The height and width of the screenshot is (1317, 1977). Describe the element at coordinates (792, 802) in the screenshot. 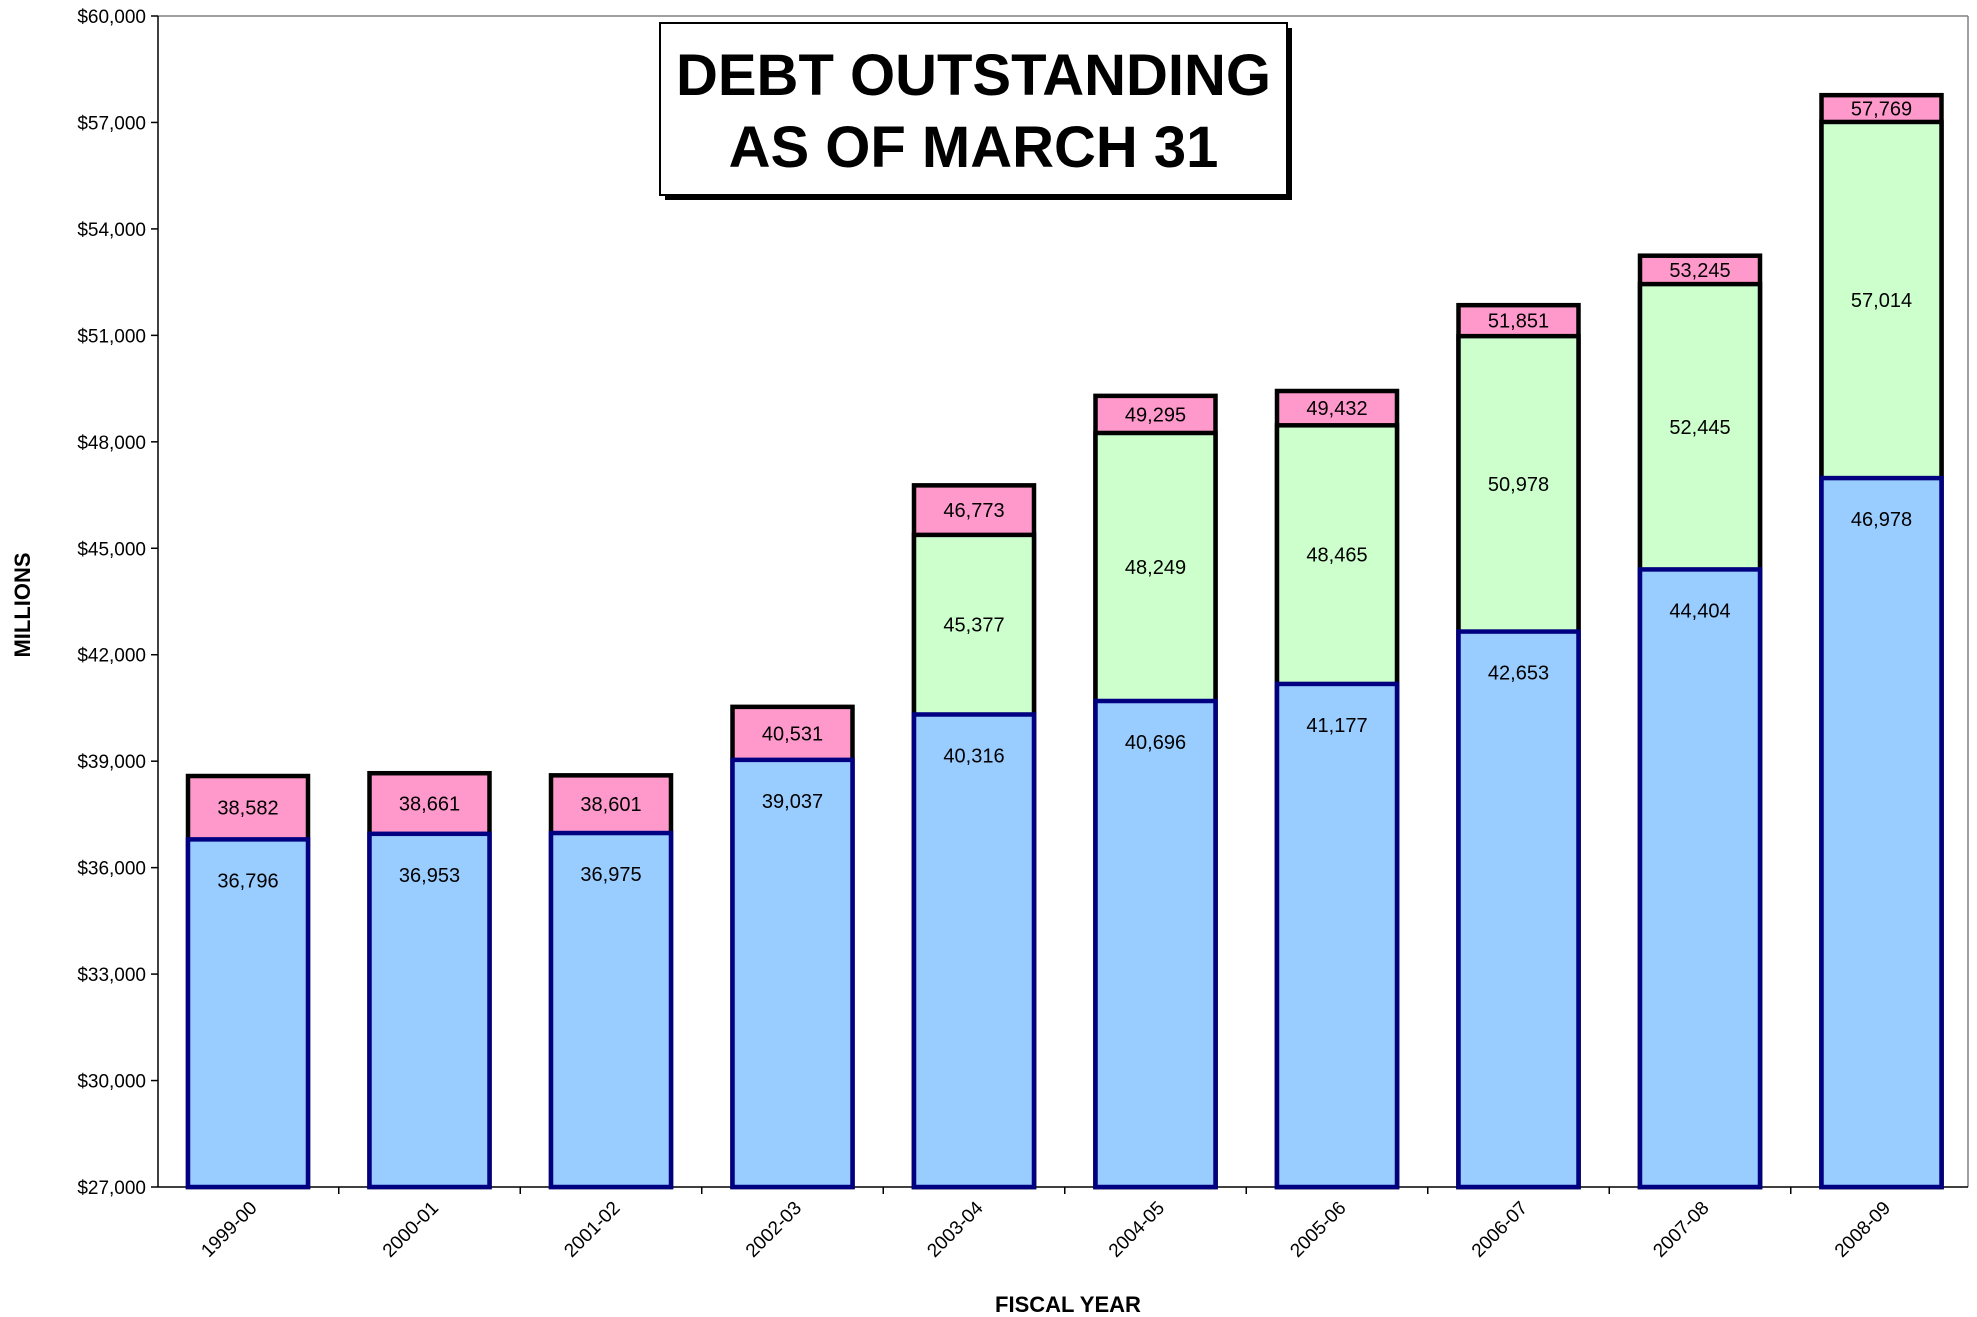

I see `data-label: 39,037` at that location.